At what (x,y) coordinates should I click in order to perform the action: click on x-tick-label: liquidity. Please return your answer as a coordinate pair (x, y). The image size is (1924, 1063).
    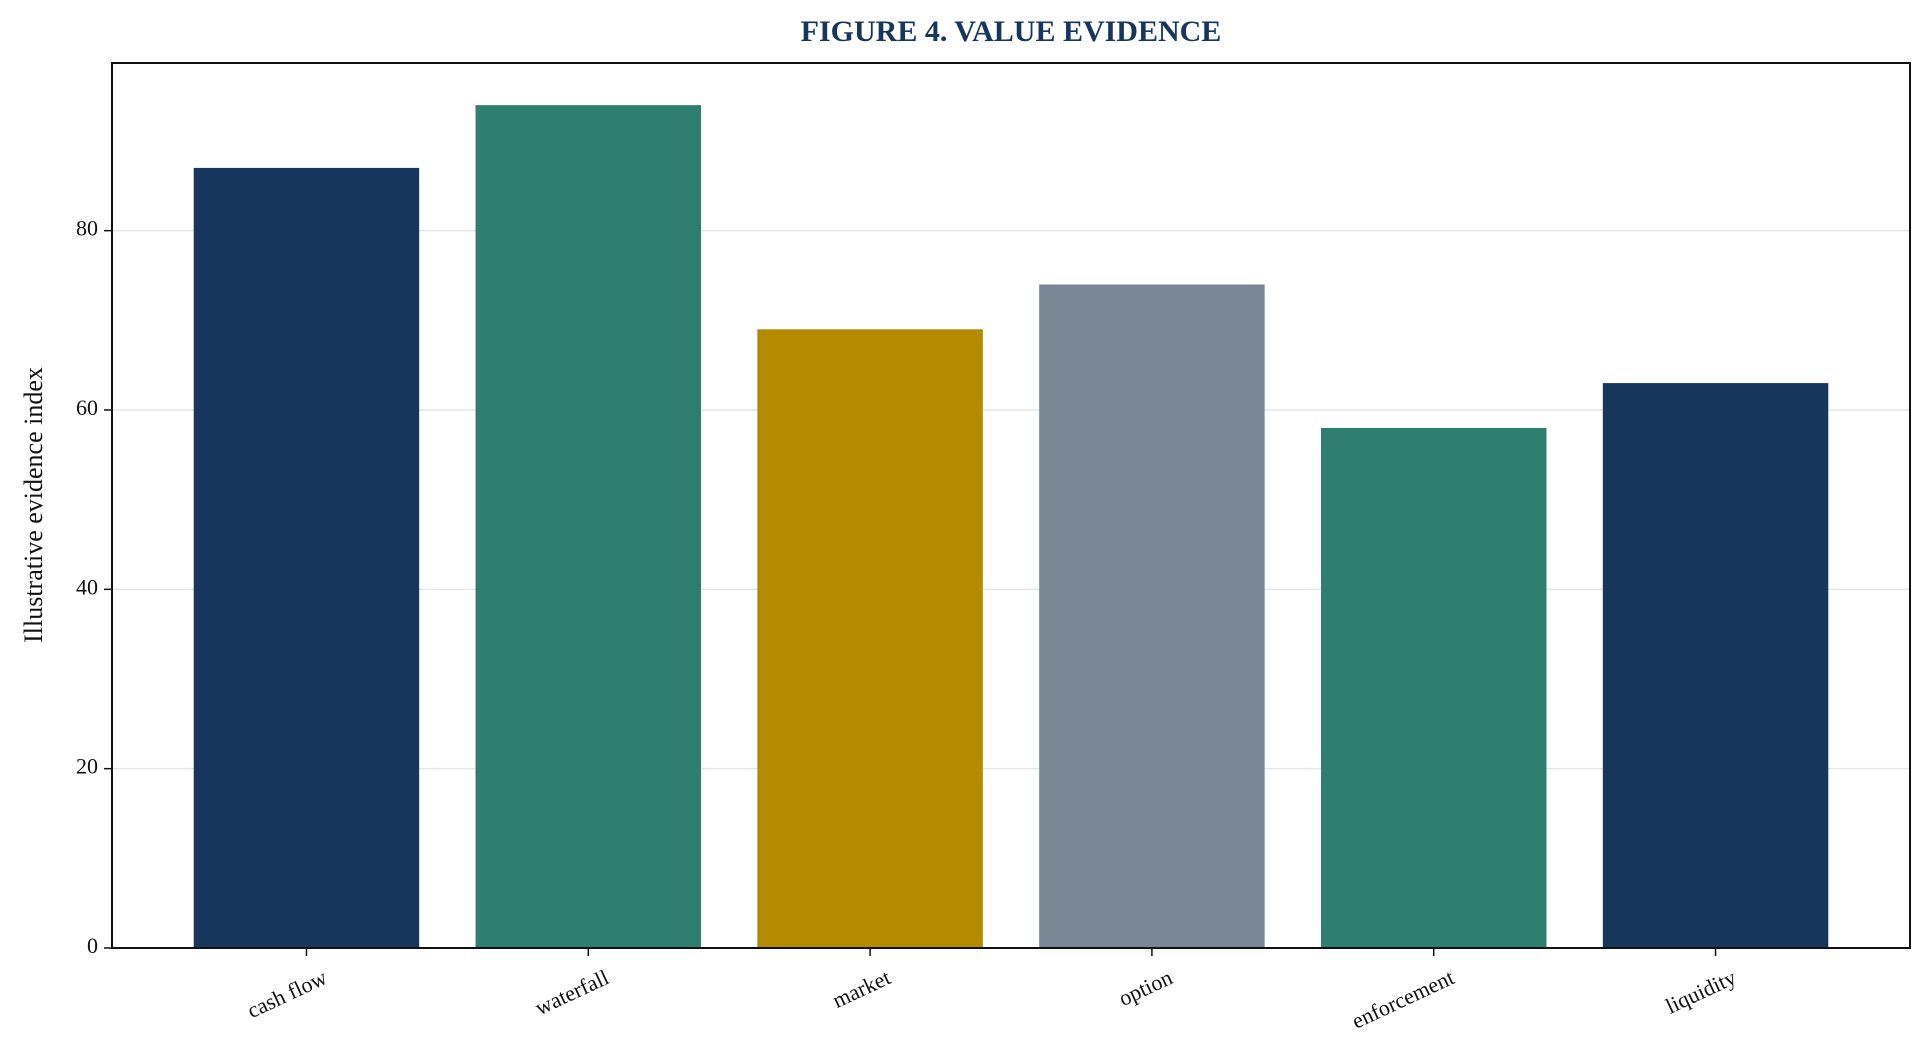
    Looking at the image, I should click on (1701, 991).